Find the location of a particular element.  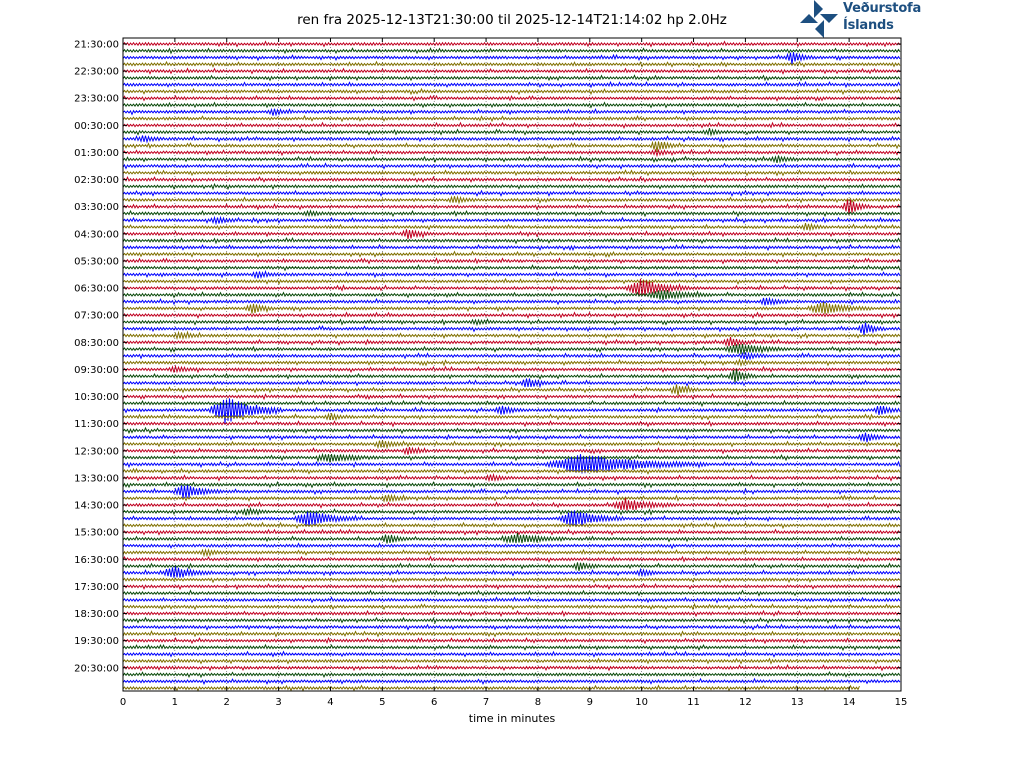

y-tick-label: 14:30:00 is located at coordinates (96, 506).